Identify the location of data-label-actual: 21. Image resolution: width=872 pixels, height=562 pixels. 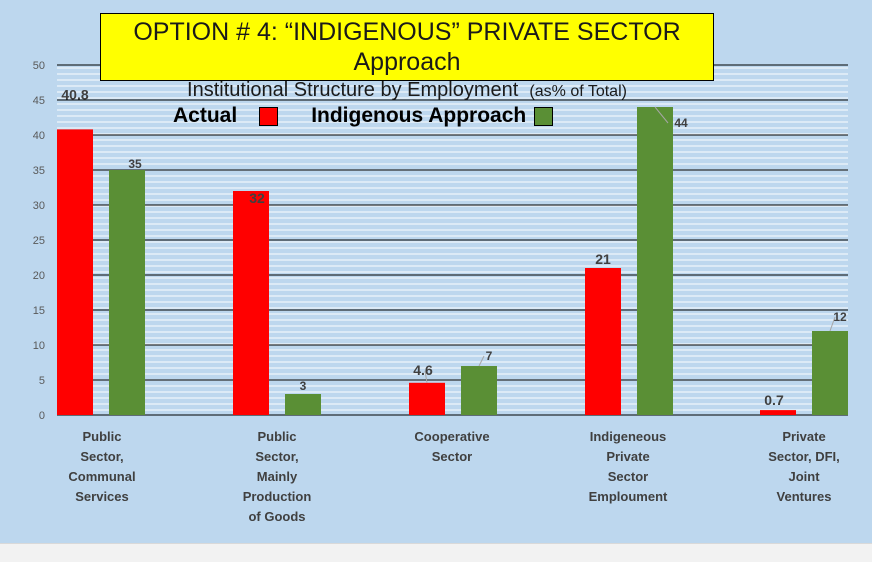
(603, 259).